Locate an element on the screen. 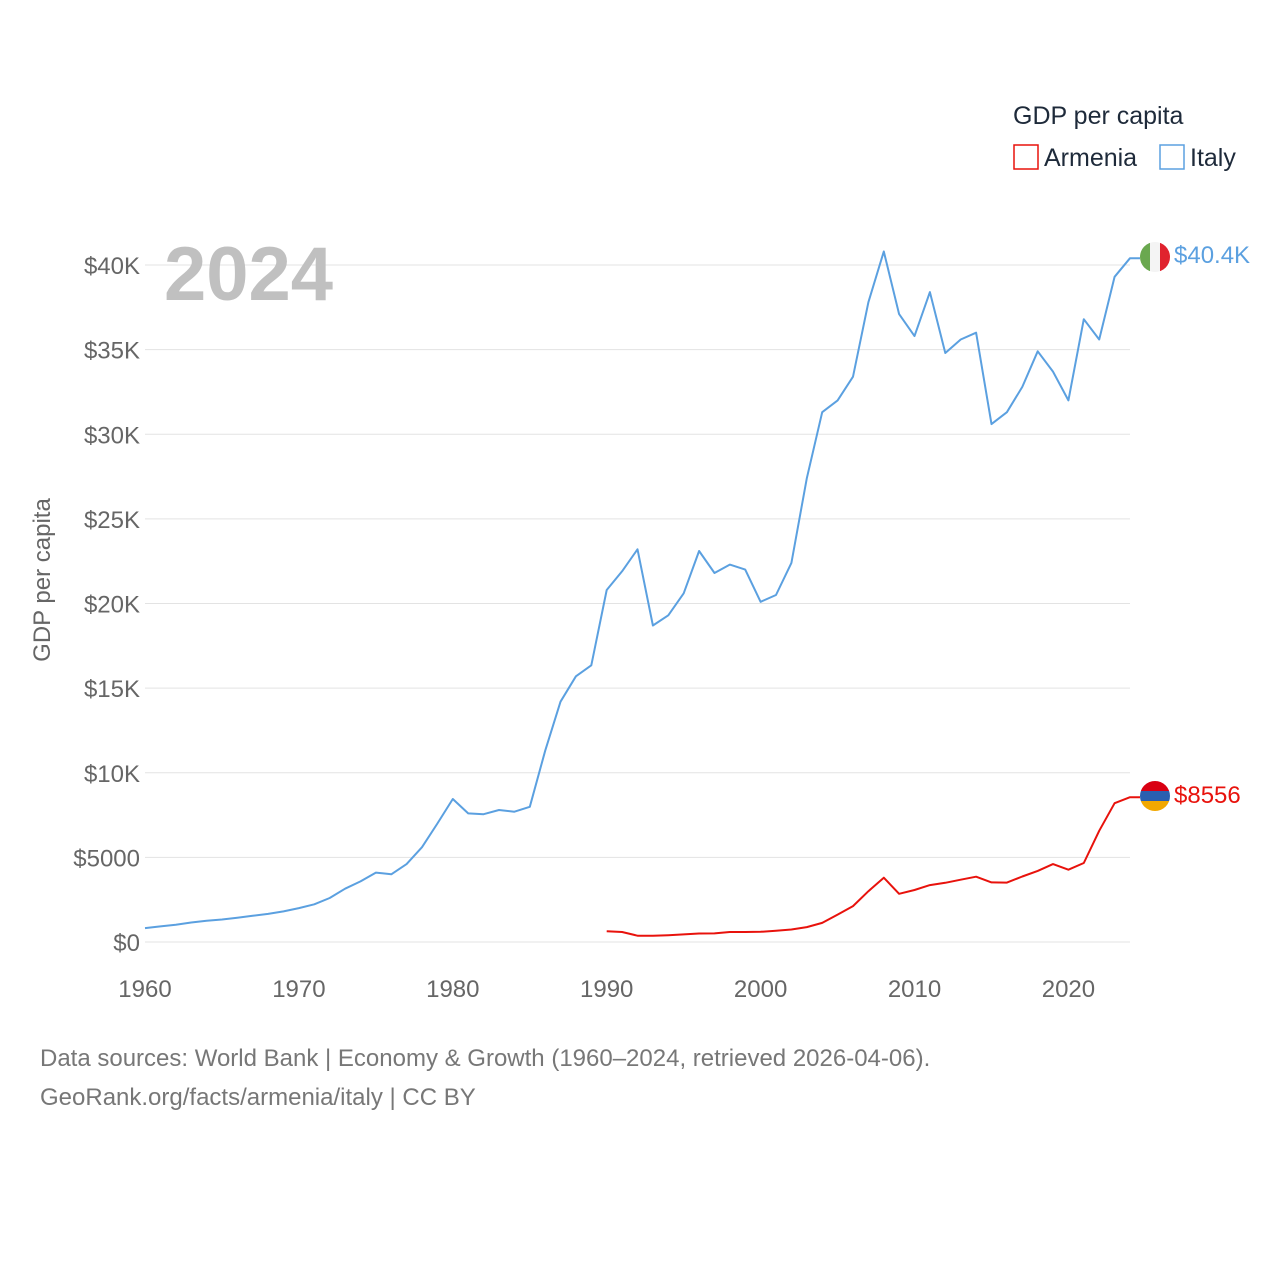 The width and height of the screenshot is (1280, 1280). y-tick-label: $15K is located at coordinates (112, 689).